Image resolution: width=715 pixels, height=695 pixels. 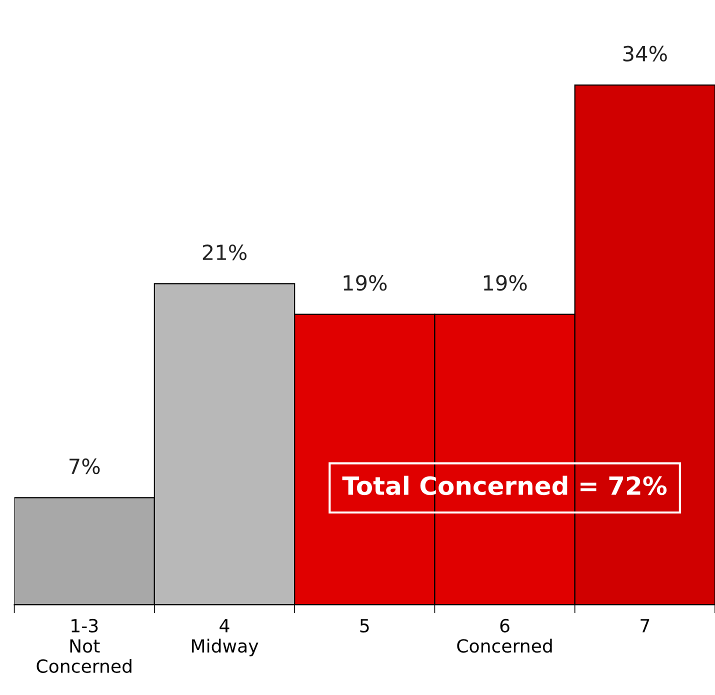 I want to click on data-label: 7%, so click(x=85, y=466).